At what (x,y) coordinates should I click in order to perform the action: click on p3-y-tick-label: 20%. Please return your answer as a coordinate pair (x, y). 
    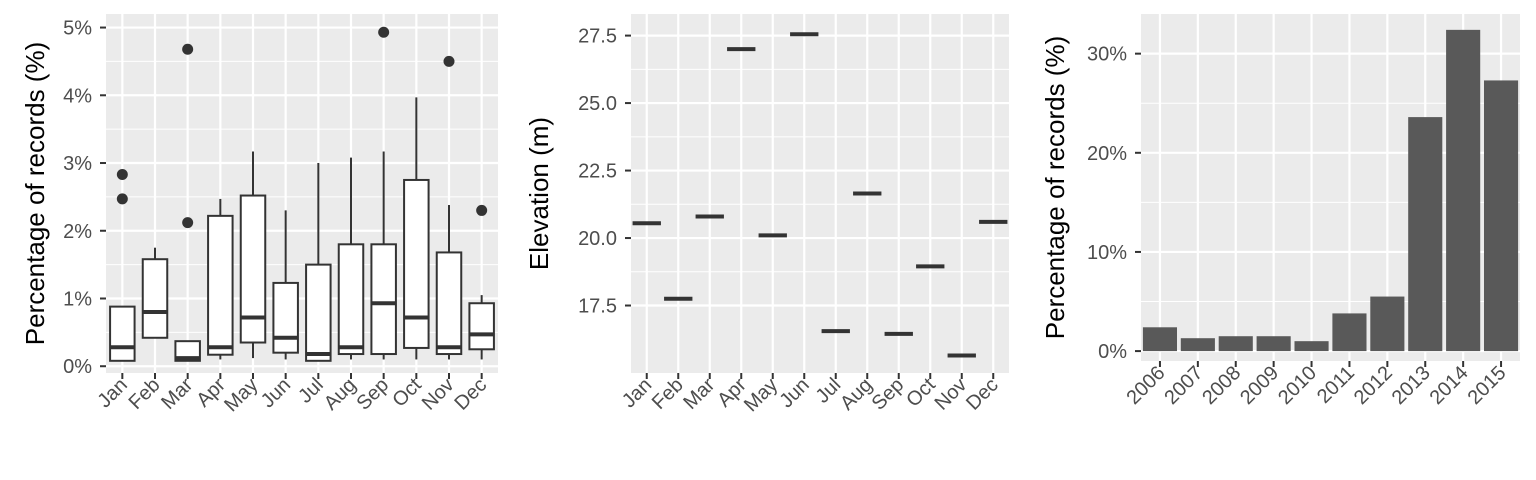
    Looking at the image, I should click on (1107, 154).